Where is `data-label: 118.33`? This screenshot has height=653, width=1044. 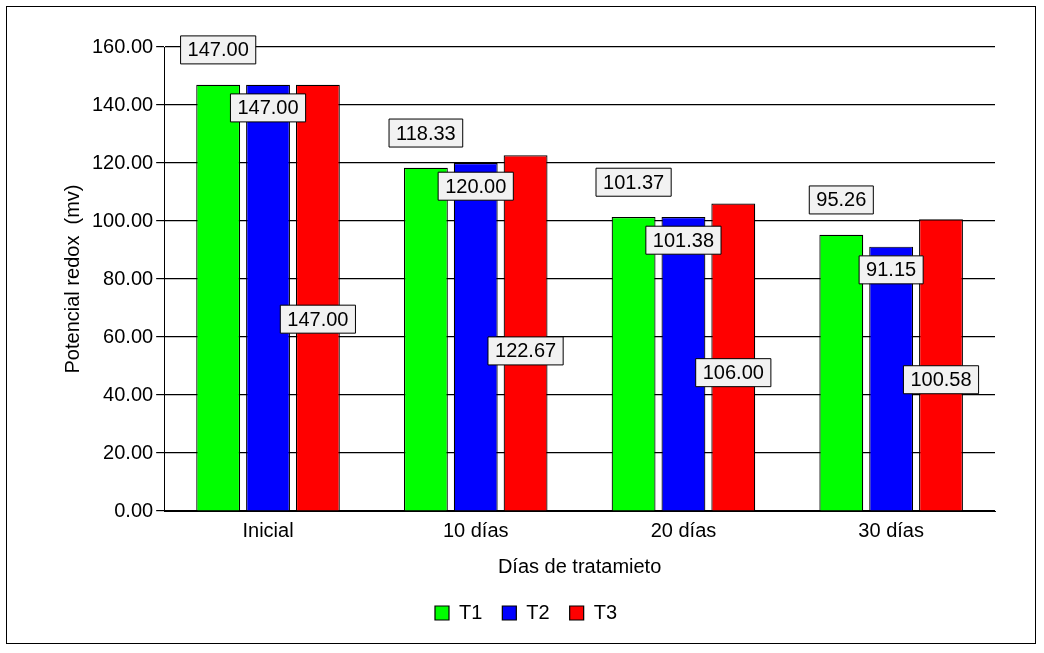 data-label: 118.33 is located at coordinates (426, 132).